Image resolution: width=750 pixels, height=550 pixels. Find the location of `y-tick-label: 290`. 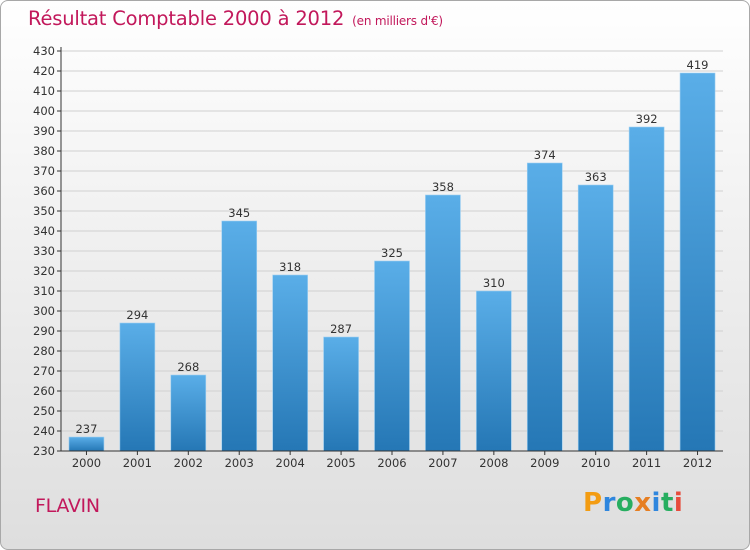

y-tick-label: 290 is located at coordinates (44, 331).